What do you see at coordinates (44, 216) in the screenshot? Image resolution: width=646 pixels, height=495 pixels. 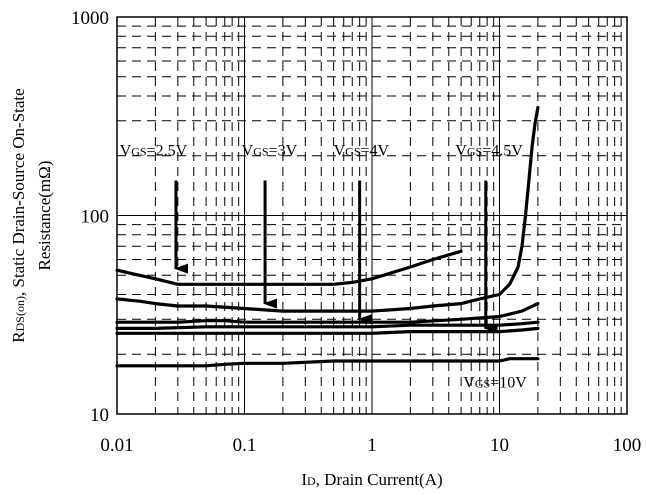 I see `y-axis-title-line2: Resistance(mΩ)` at bounding box center [44, 216].